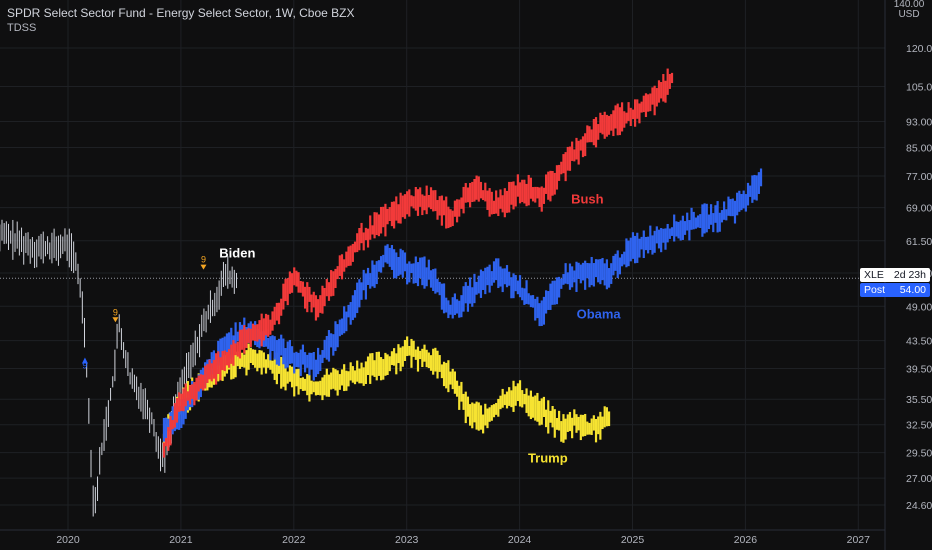 The height and width of the screenshot is (550, 932). I want to click on indicator-label: TDSS, so click(22, 28).